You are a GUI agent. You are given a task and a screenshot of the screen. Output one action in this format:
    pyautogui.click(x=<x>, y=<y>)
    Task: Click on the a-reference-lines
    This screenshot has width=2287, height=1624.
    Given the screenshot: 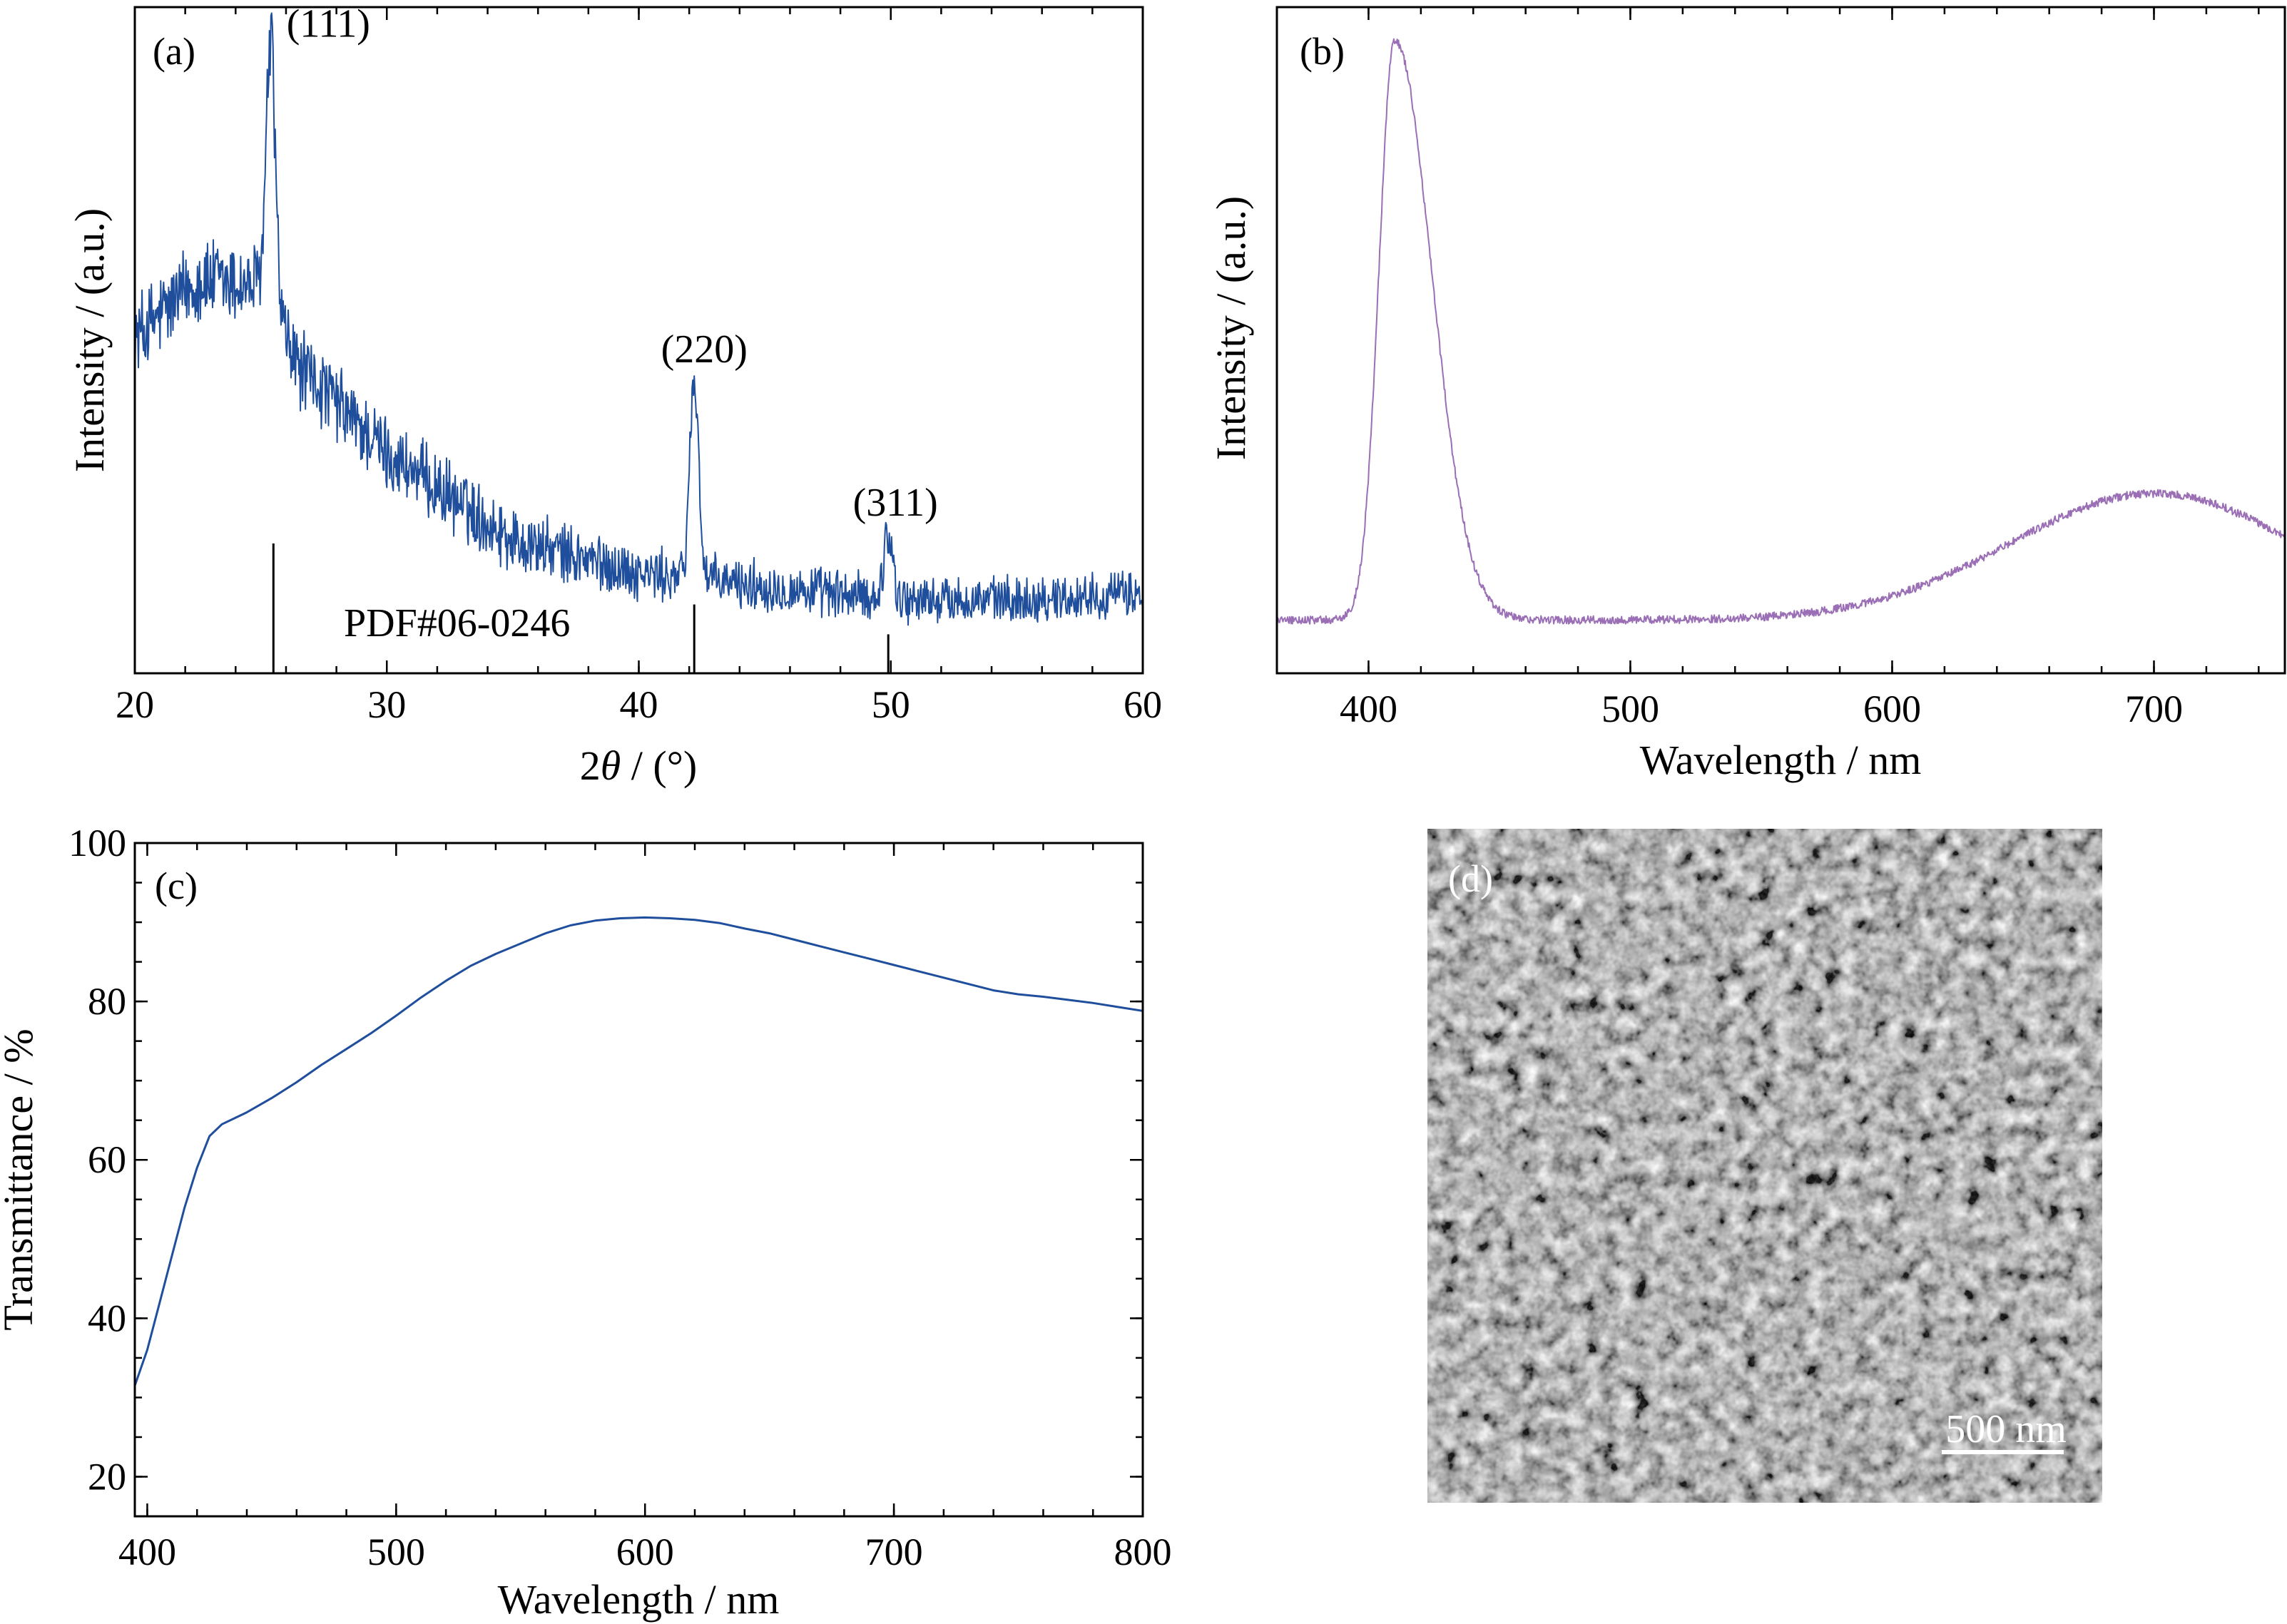 What is the action you would take?
    pyautogui.click(x=581, y=608)
    